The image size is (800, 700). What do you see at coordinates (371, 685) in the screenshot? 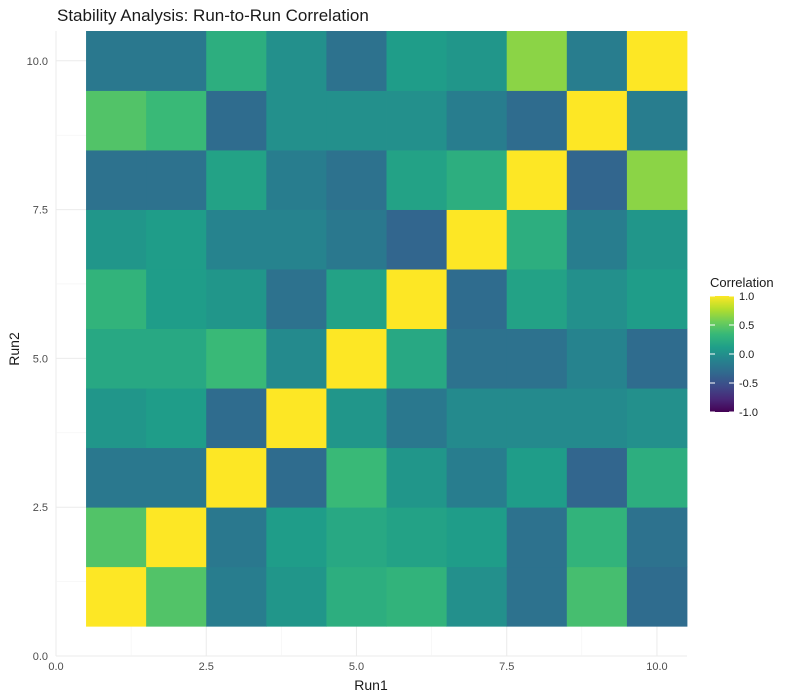
I see `x-axis-title: Run1` at bounding box center [371, 685].